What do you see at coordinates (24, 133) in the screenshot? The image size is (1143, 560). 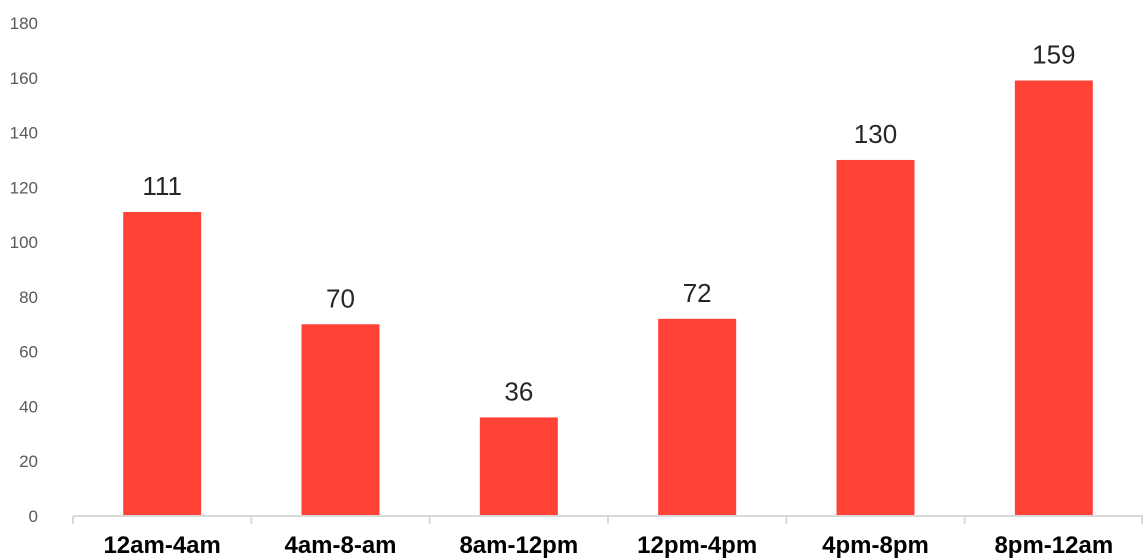 I see `y-tick-label: 140` at bounding box center [24, 133].